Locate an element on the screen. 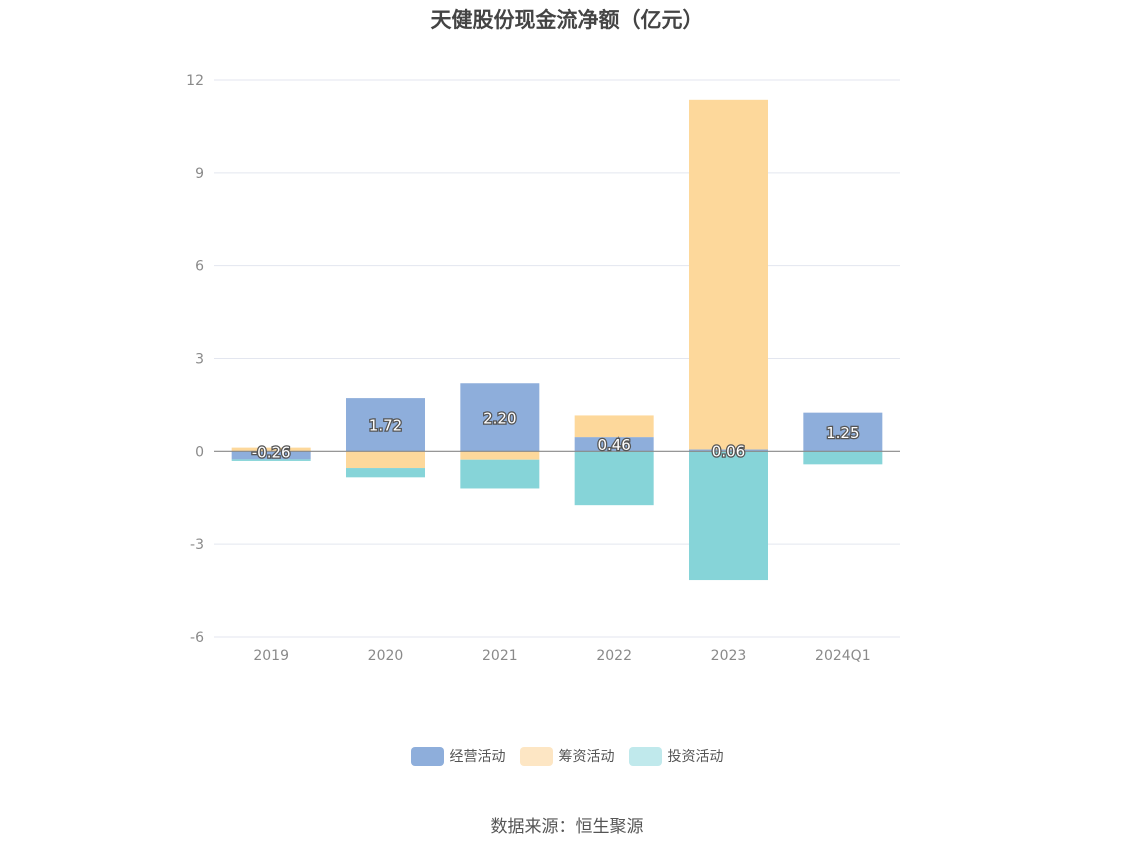  bar-financing-2021 is located at coordinates (500, 455).